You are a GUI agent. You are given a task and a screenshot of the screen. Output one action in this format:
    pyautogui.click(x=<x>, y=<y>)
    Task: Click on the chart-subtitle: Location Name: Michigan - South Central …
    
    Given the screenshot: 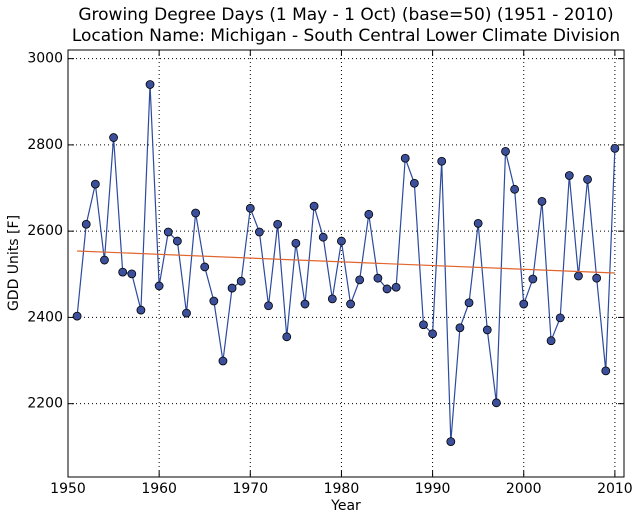 What is the action you would take?
    pyautogui.click(x=346, y=36)
    